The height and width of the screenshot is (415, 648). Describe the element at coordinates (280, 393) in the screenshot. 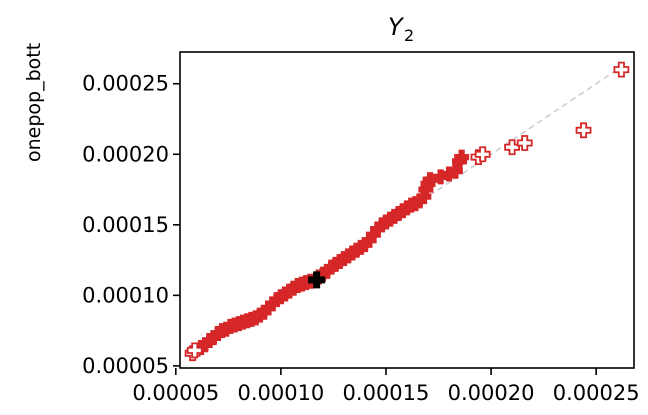

I see `x-tick-label: 0.00010` at that location.